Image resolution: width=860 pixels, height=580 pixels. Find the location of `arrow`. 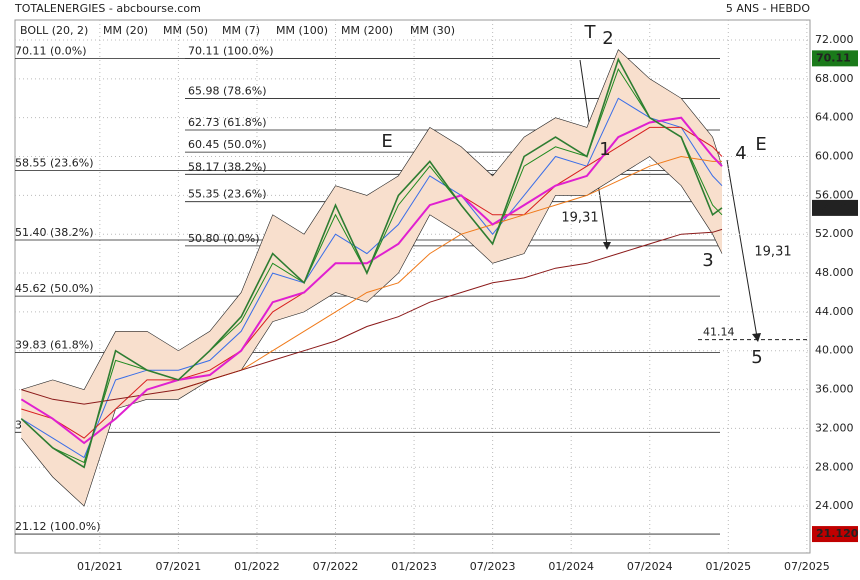

arrow is located at coordinates (742, 248).